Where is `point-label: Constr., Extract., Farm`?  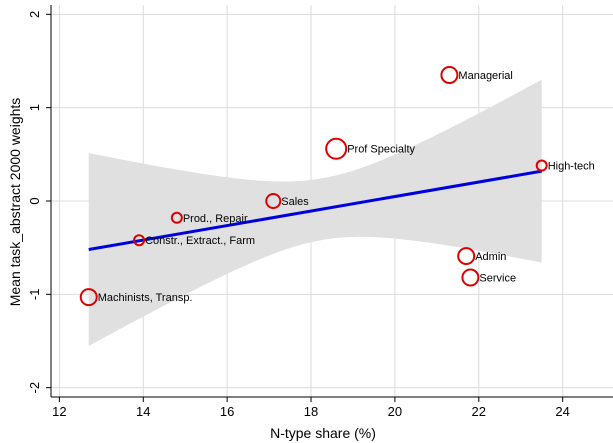
point-label: Constr., Extract., Farm is located at coordinates (200, 241).